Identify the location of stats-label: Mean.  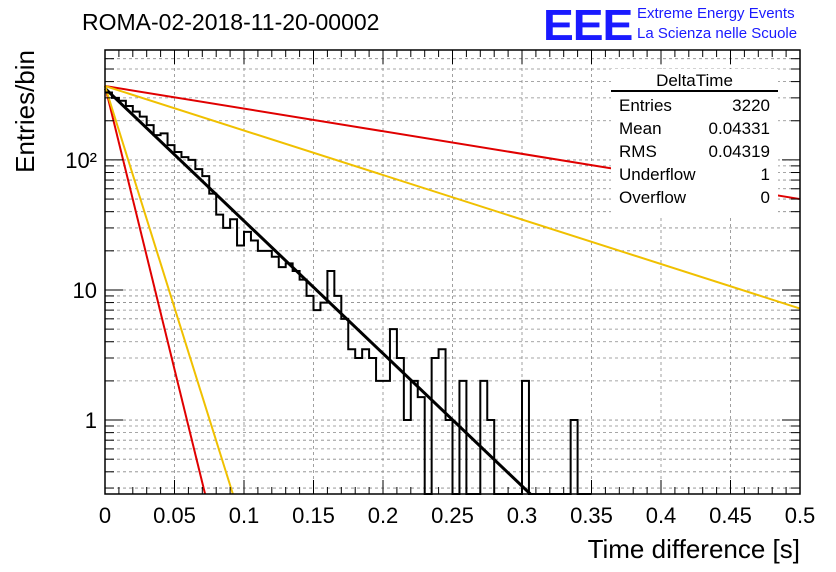
(640, 128).